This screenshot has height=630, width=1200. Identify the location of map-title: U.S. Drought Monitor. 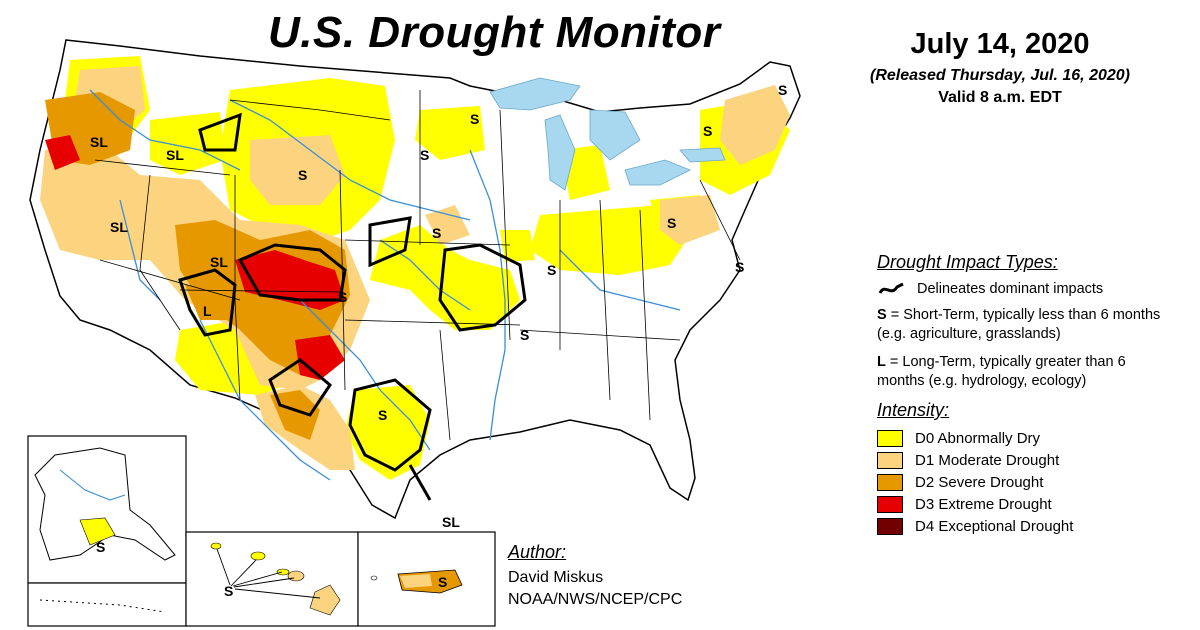
(494, 32).